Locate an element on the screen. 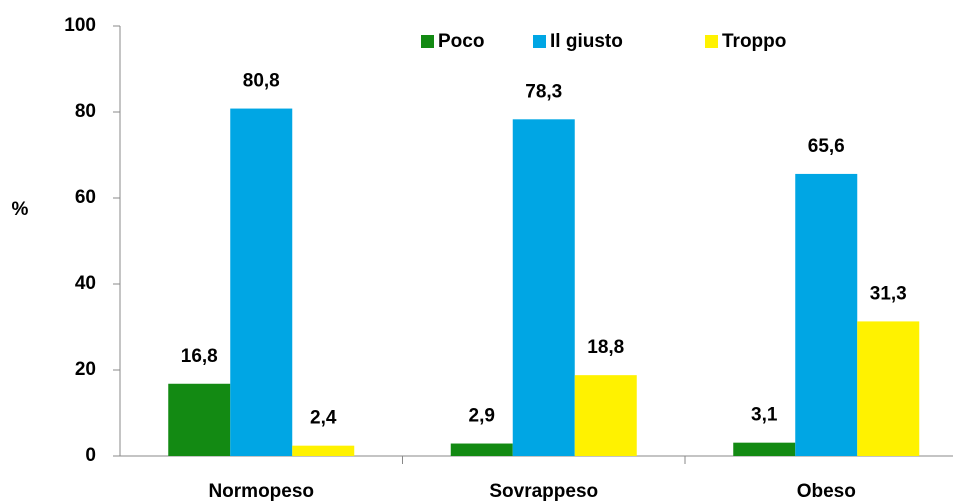 Image resolution: width=954 pixels, height=502 pixels. x-tick-label: Obeso is located at coordinates (826, 491).